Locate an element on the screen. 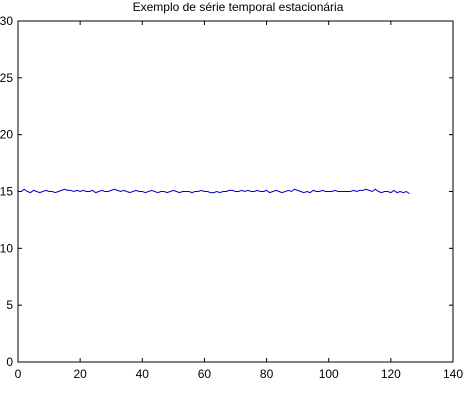  x-tick-label: 80 is located at coordinates (267, 374).